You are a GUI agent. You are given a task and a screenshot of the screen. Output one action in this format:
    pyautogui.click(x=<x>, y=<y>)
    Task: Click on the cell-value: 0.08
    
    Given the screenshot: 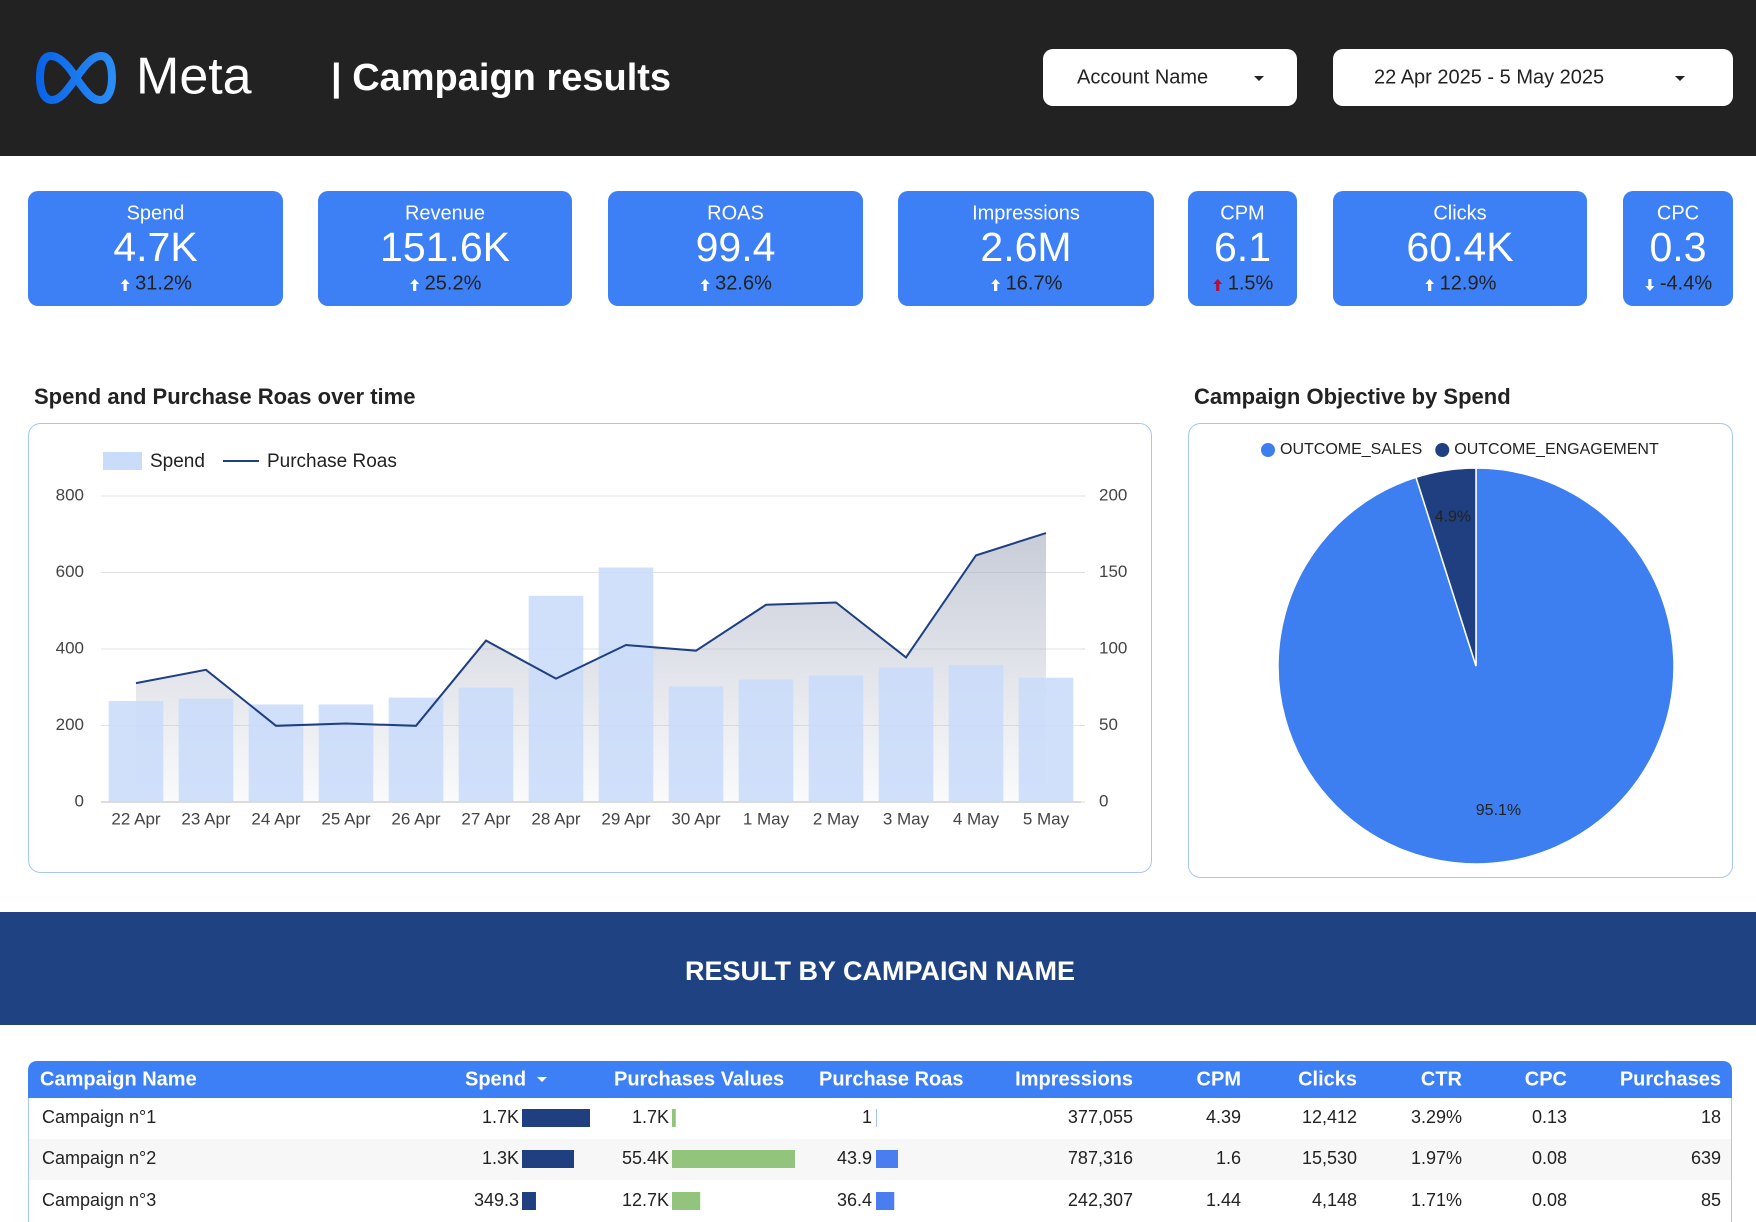 What is the action you would take?
    pyautogui.click(x=1549, y=1158)
    